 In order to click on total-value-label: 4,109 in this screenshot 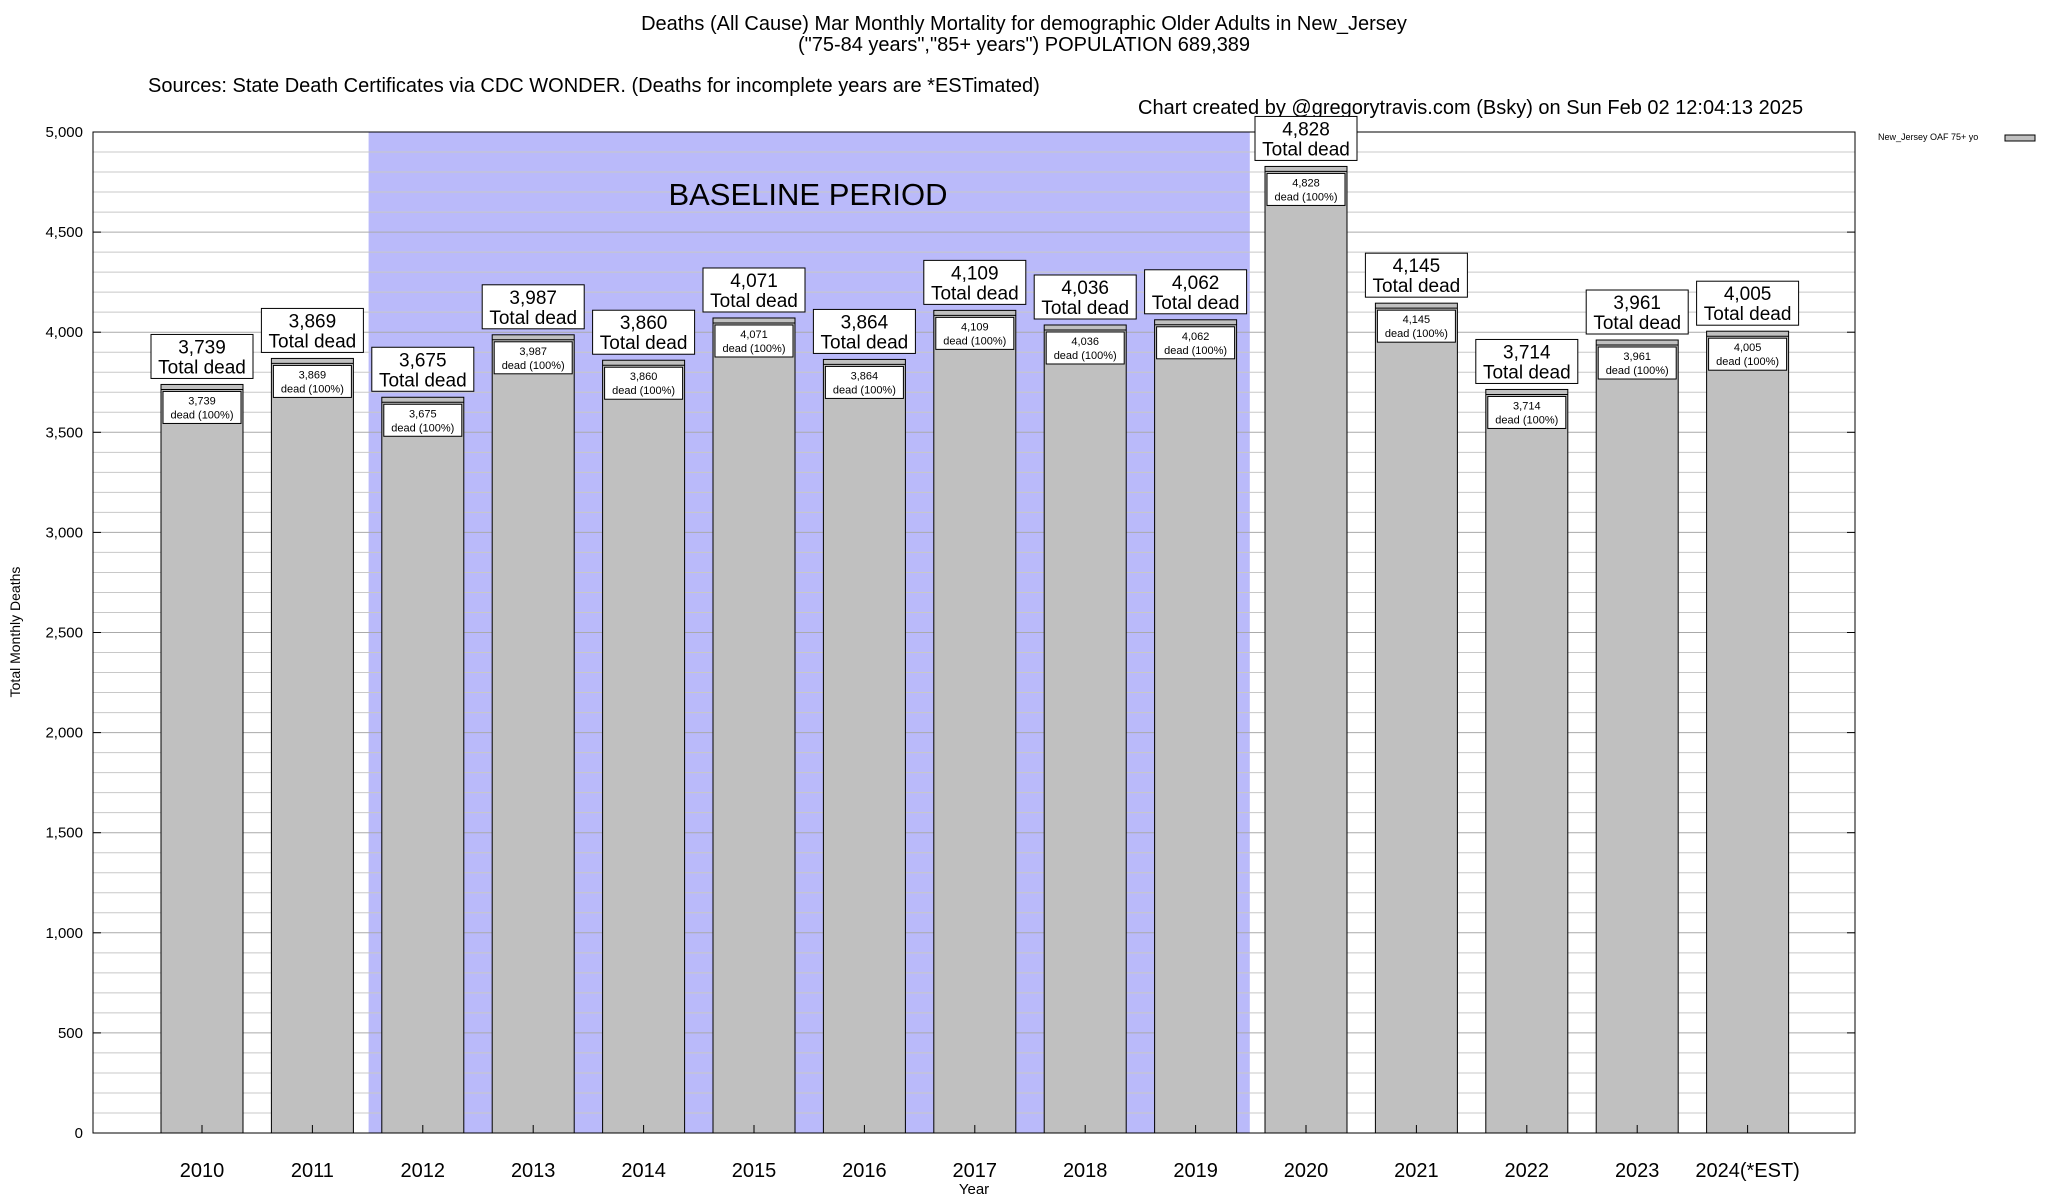, I will do `click(975, 273)`.